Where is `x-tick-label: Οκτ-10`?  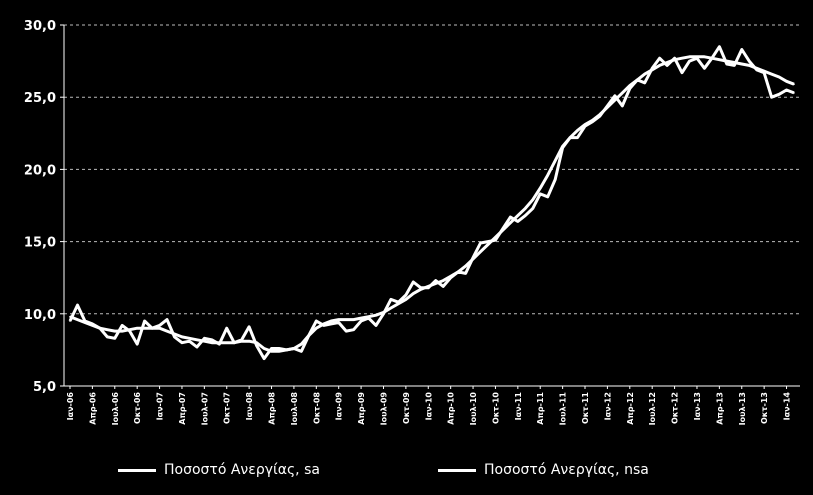
x-tick-label: Οκτ-10 is located at coordinates (495, 408).